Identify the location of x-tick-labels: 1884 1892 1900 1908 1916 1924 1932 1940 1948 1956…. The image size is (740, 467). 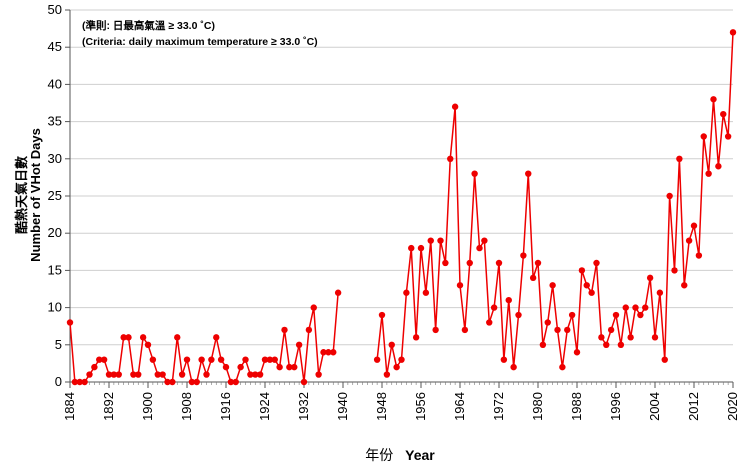
(401, 406).